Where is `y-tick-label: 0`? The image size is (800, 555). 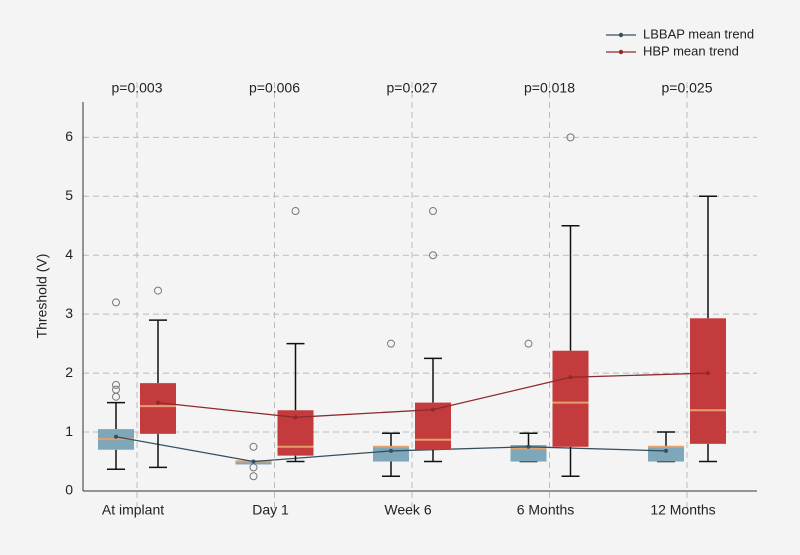 y-tick-label: 0 is located at coordinates (69, 490).